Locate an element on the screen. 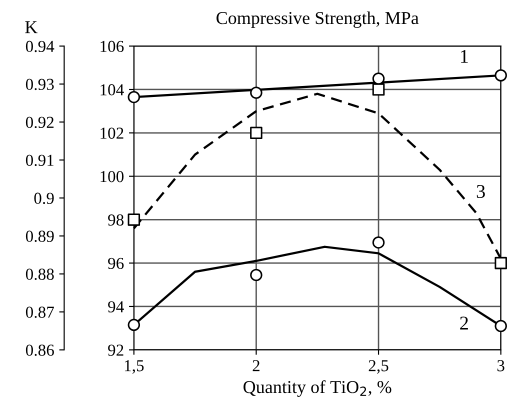 The height and width of the screenshot is (419, 519). y2-tick-label: 0.88 is located at coordinates (40, 274).